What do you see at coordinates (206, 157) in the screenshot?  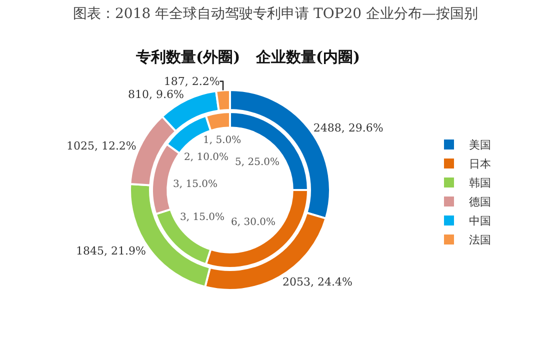 I see `data-label: 2, 10.0%` at bounding box center [206, 157].